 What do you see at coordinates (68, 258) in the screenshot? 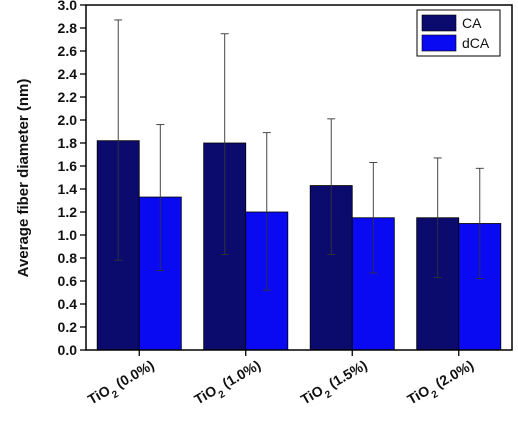
I see `y-tick-label: 0.8` at bounding box center [68, 258].